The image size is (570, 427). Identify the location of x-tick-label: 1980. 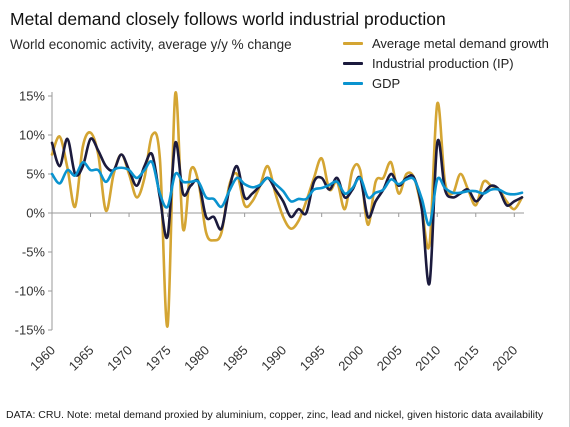
(196, 358).